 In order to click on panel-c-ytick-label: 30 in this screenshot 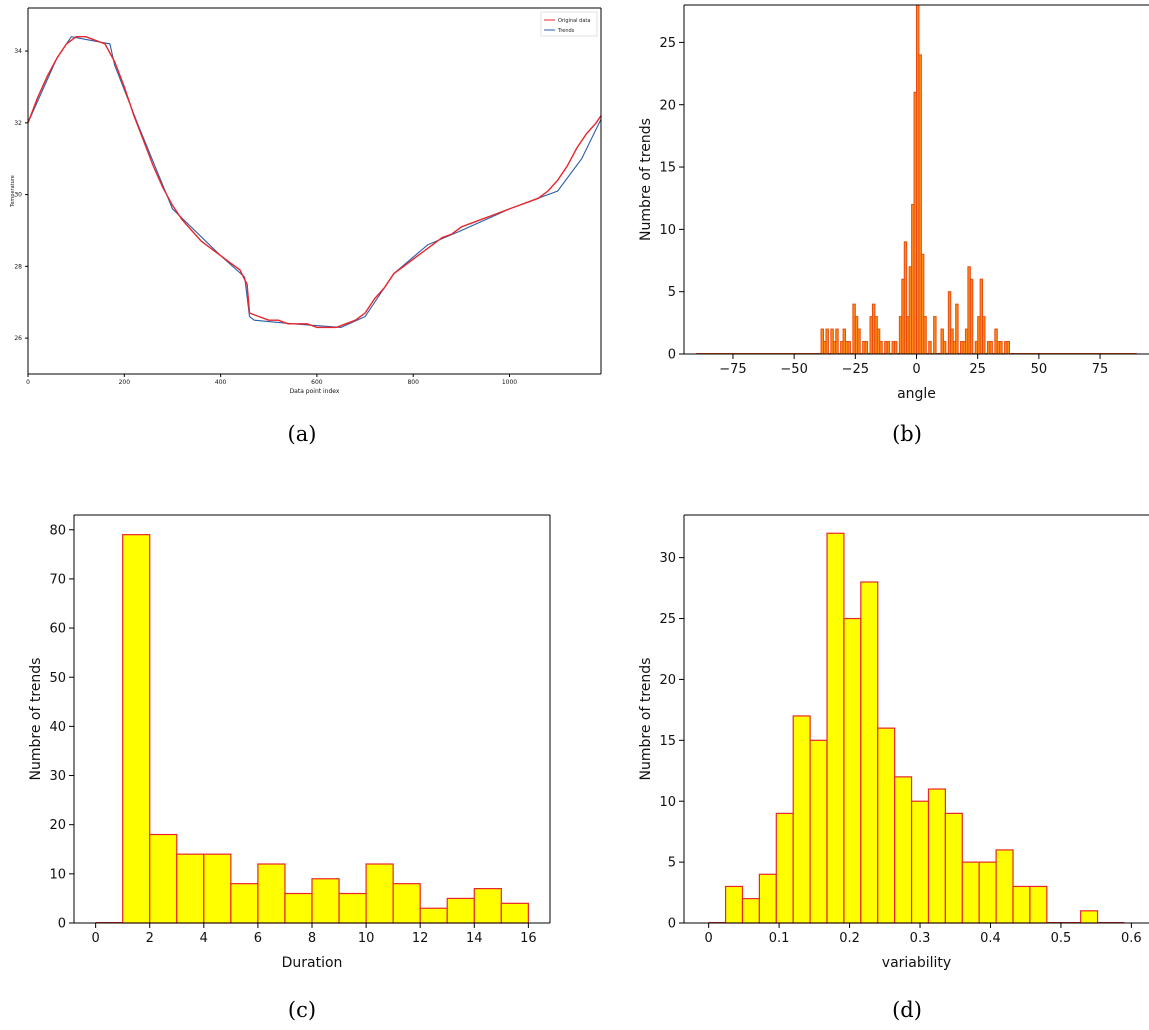, I will do `click(57, 776)`.